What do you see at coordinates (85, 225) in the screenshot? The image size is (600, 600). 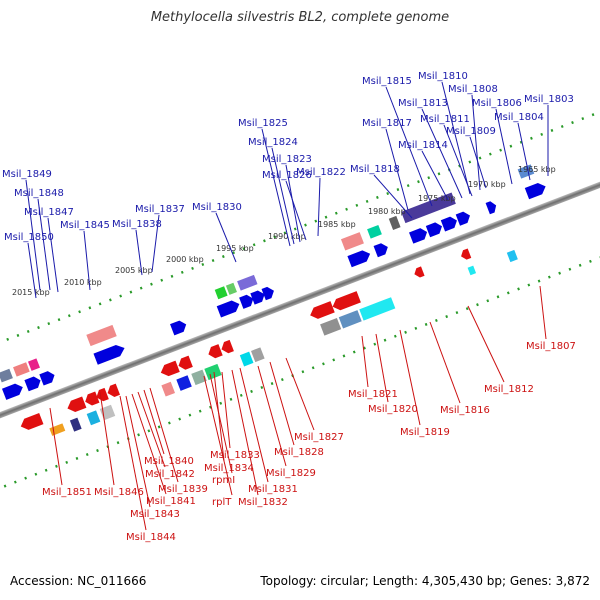 I see `gene-label: Msil_1845` at bounding box center [85, 225].